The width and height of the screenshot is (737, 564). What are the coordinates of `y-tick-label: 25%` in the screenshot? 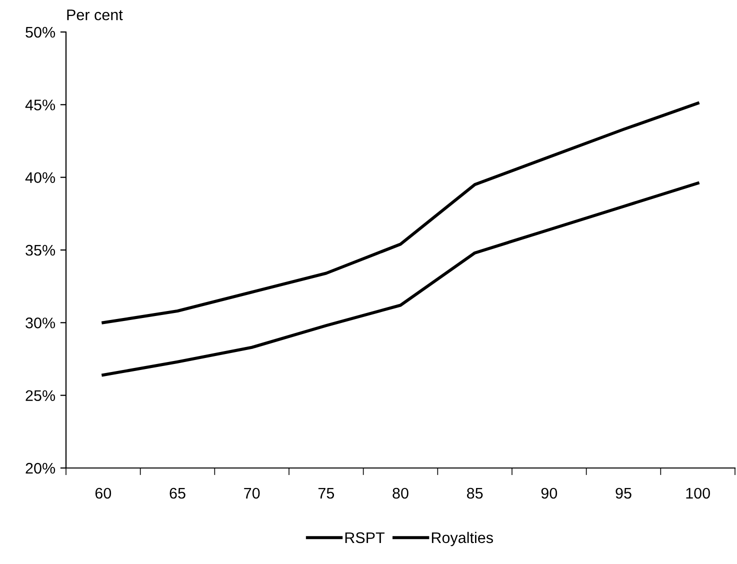 It's located at (41, 396).